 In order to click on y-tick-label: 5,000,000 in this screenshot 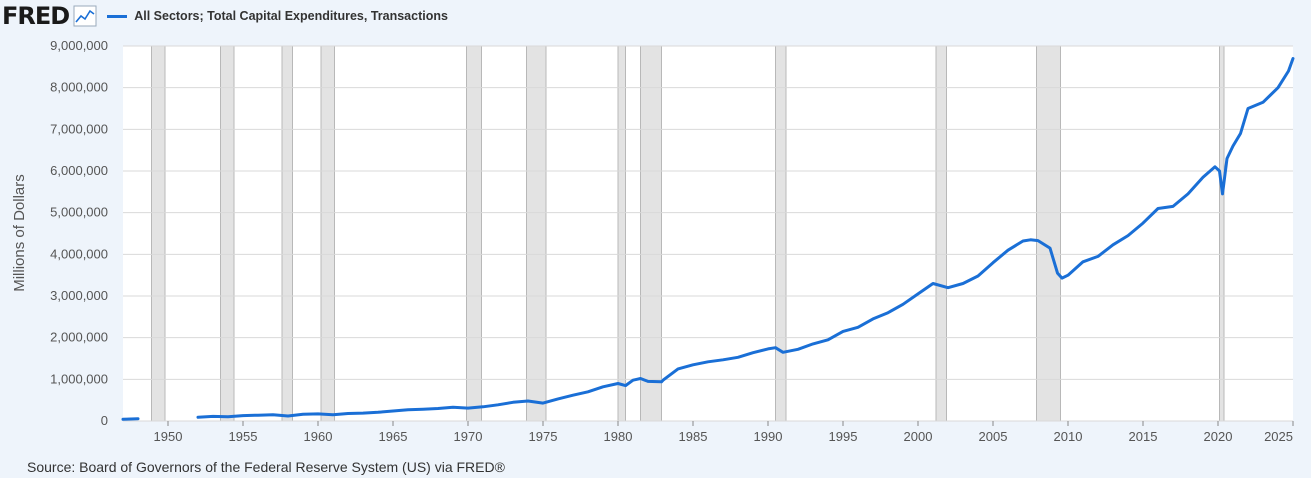, I will do `click(79, 212)`.